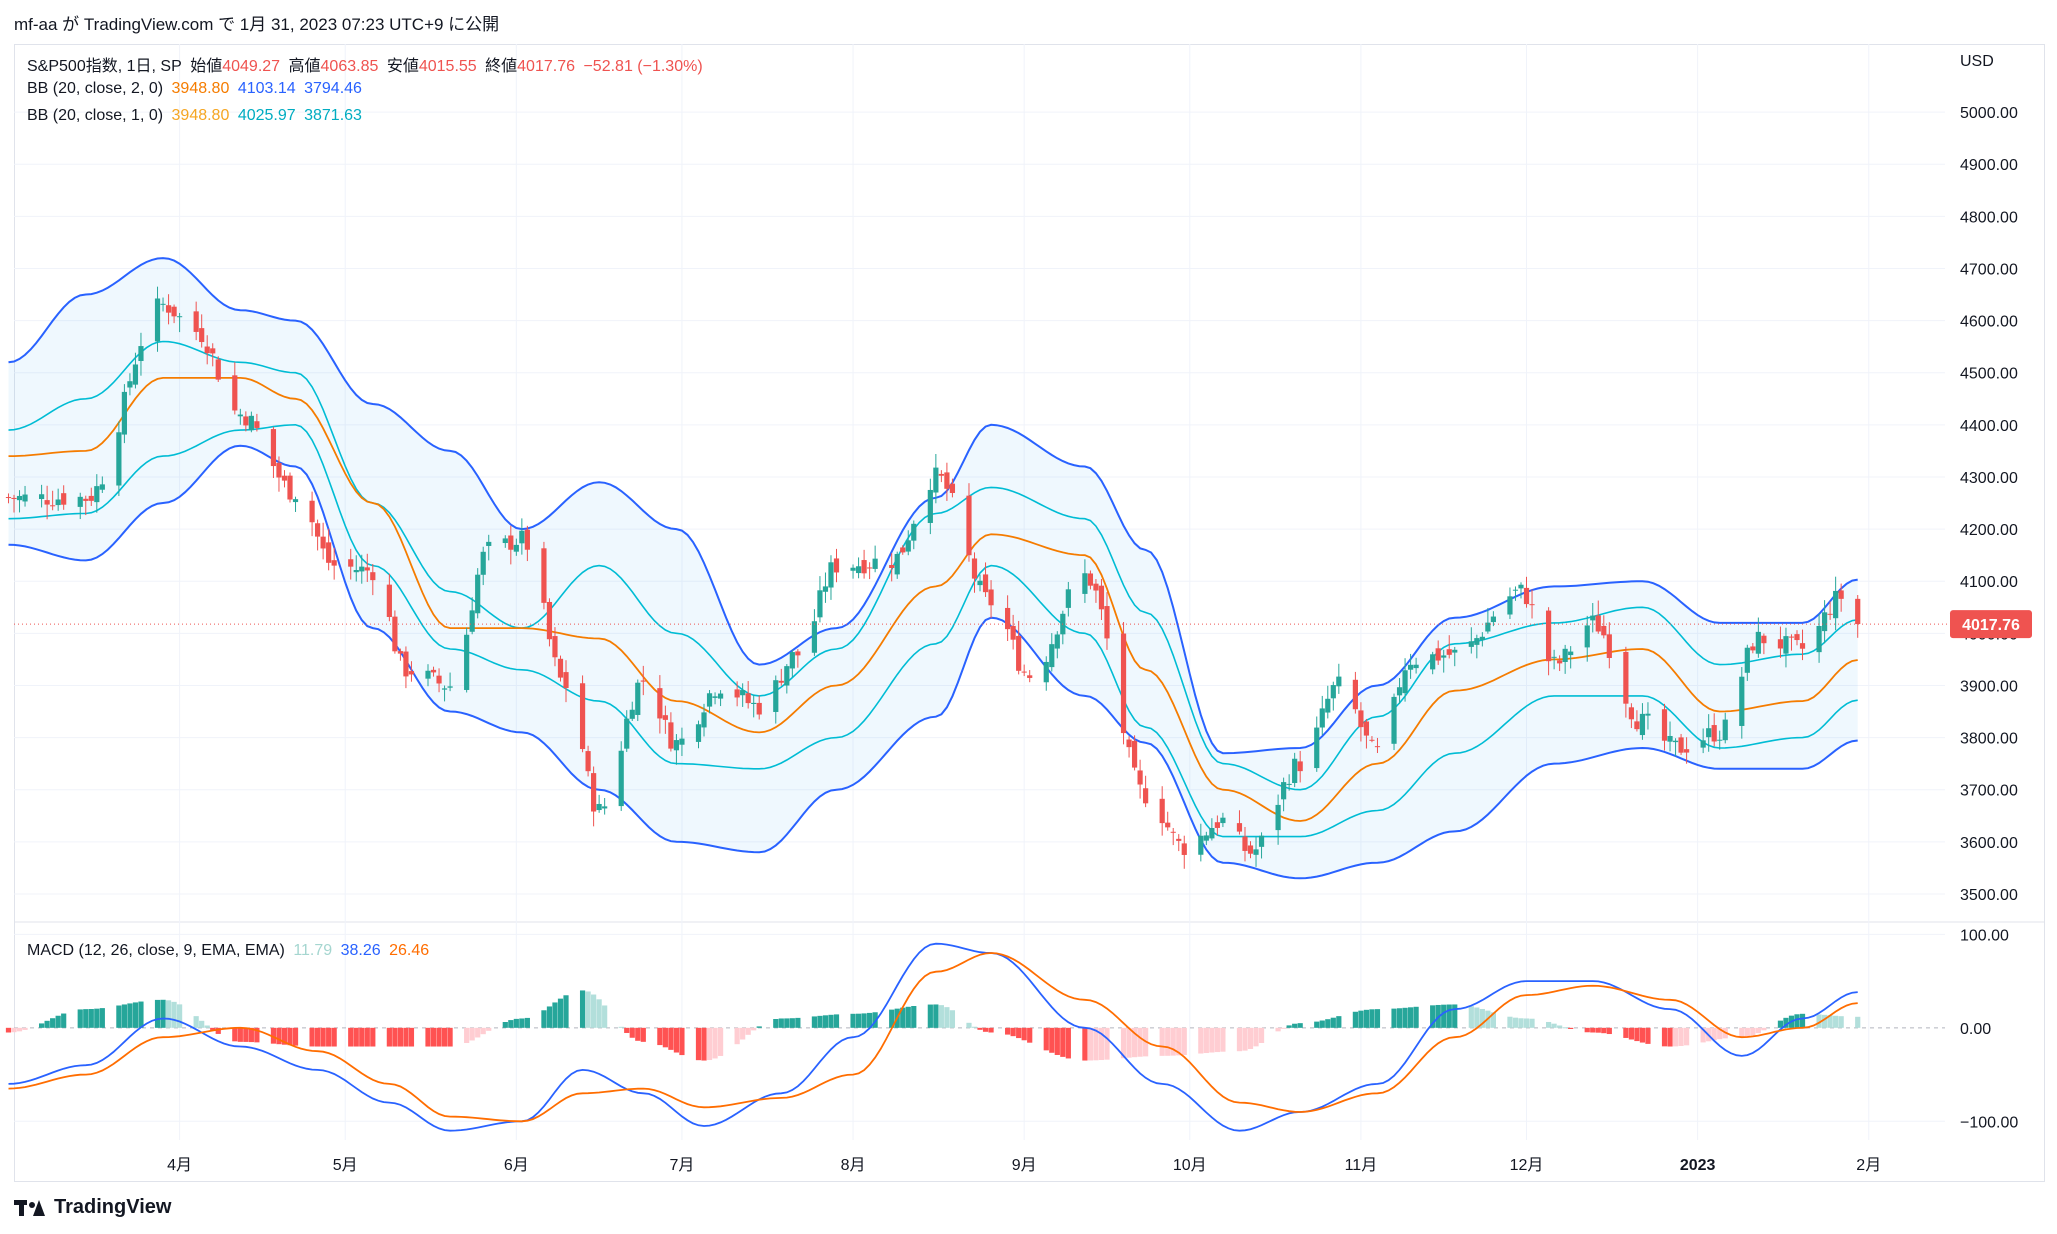 The height and width of the screenshot is (1234, 2057). What do you see at coordinates (1989, 113) in the screenshot?
I see `price-tick-label: 5000.00` at bounding box center [1989, 113].